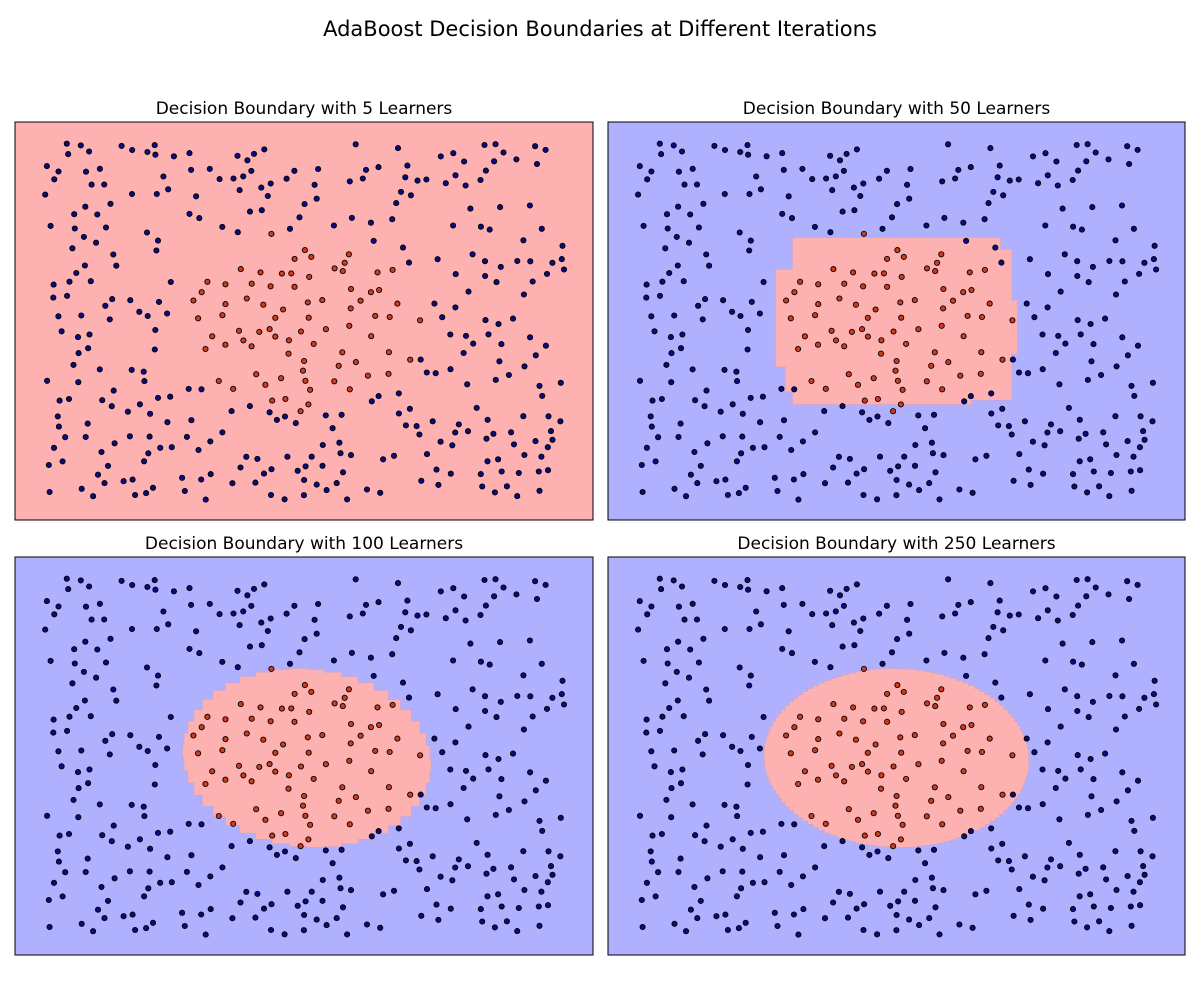 The height and width of the screenshot is (1000, 1200). I want to click on subplot-title: Decision Boundary with 100 Learners, so click(304, 544).